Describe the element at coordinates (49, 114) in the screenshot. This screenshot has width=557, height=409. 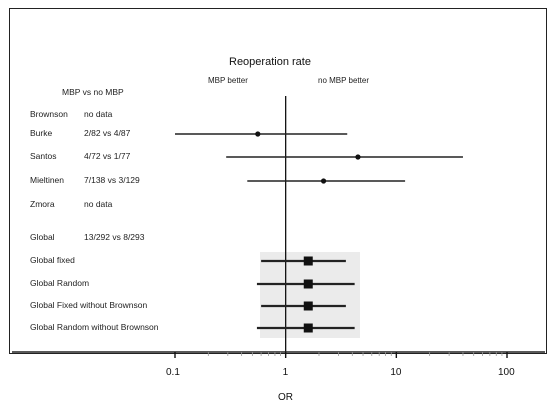
I see `row-label: Brownson` at that location.